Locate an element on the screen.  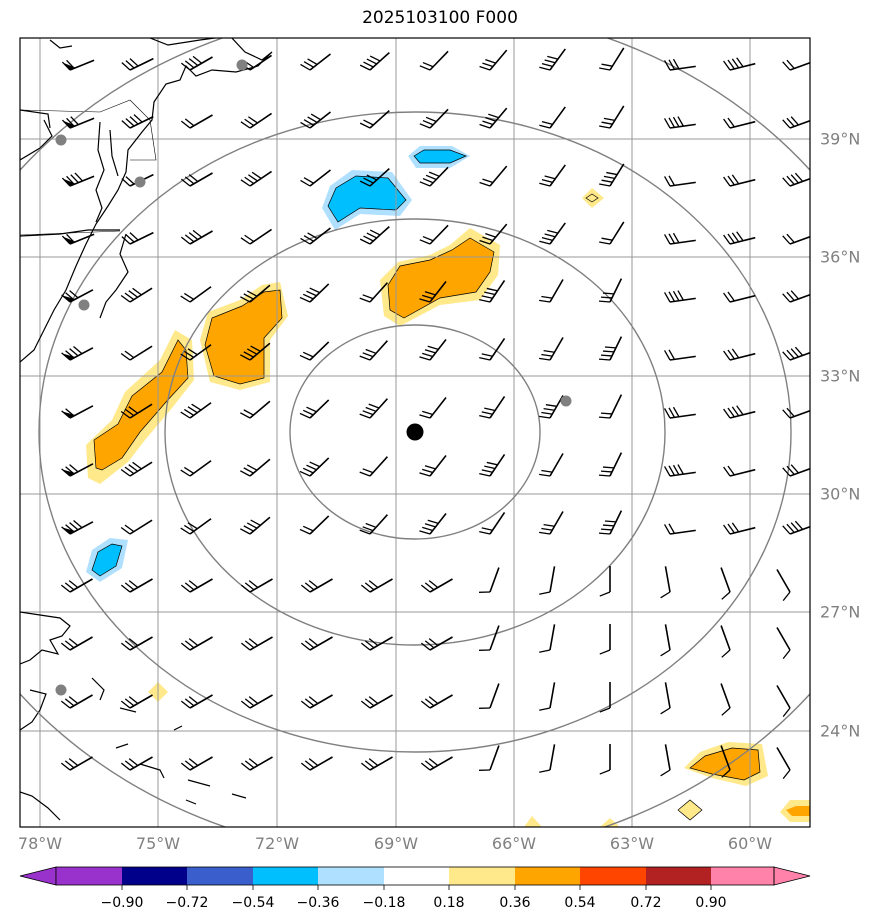
lat-label: 27°N is located at coordinates (840, 612).